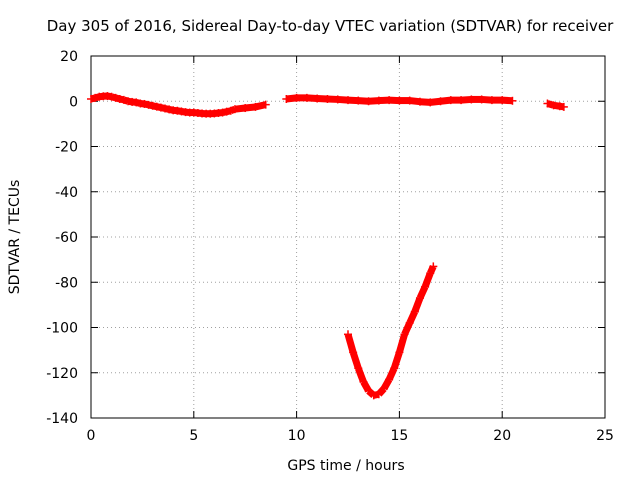  What do you see at coordinates (62, 329) in the screenshot?
I see `y-tick-label: -100` at bounding box center [62, 329].